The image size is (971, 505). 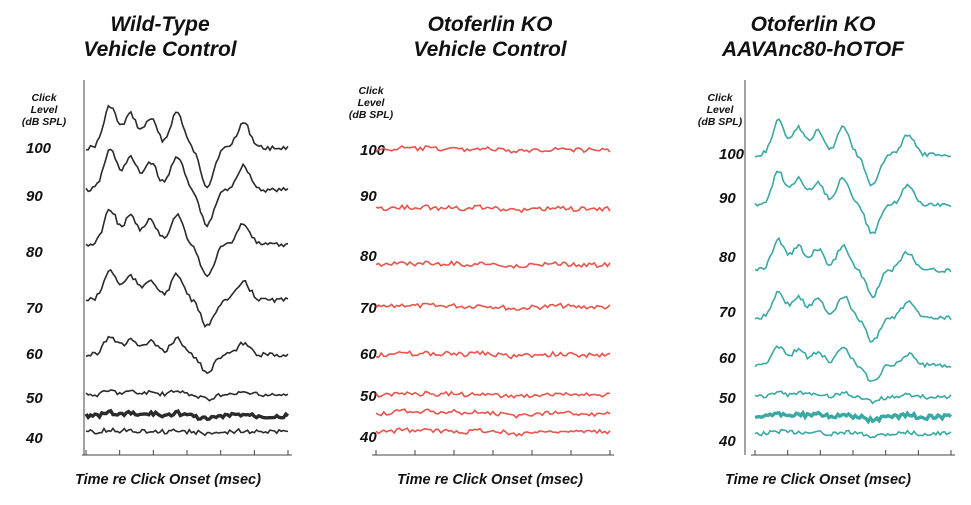 I want to click on chart-title: Wild-Type Vehicle Control, so click(x=160, y=37).